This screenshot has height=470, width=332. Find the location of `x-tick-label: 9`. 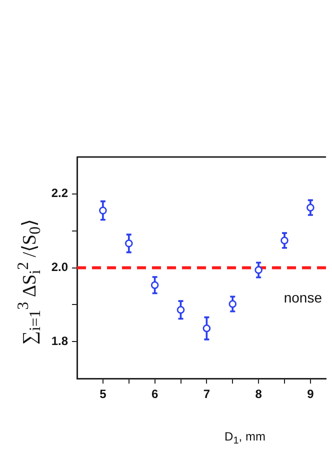

x-tick-label: 9 is located at coordinates (310, 394).